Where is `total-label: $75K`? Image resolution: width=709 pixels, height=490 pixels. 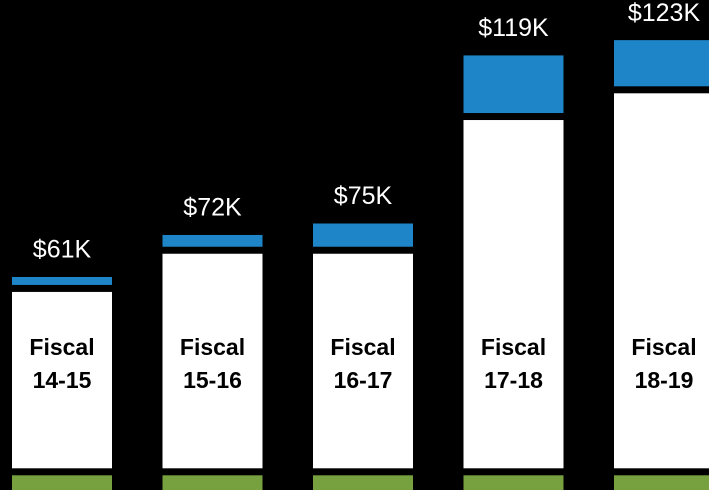
total-label: $75K is located at coordinates (363, 196).